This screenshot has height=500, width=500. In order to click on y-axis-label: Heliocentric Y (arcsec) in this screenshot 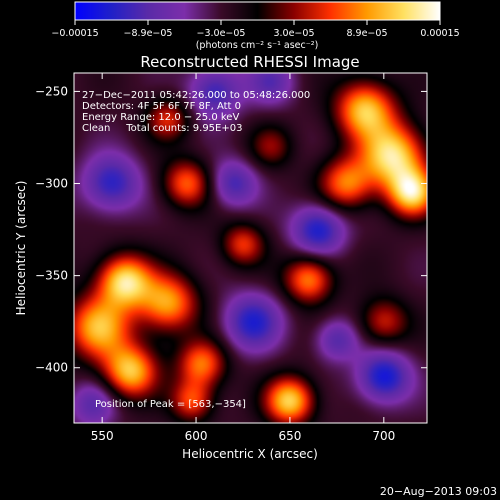, I will do `click(21, 248)`.